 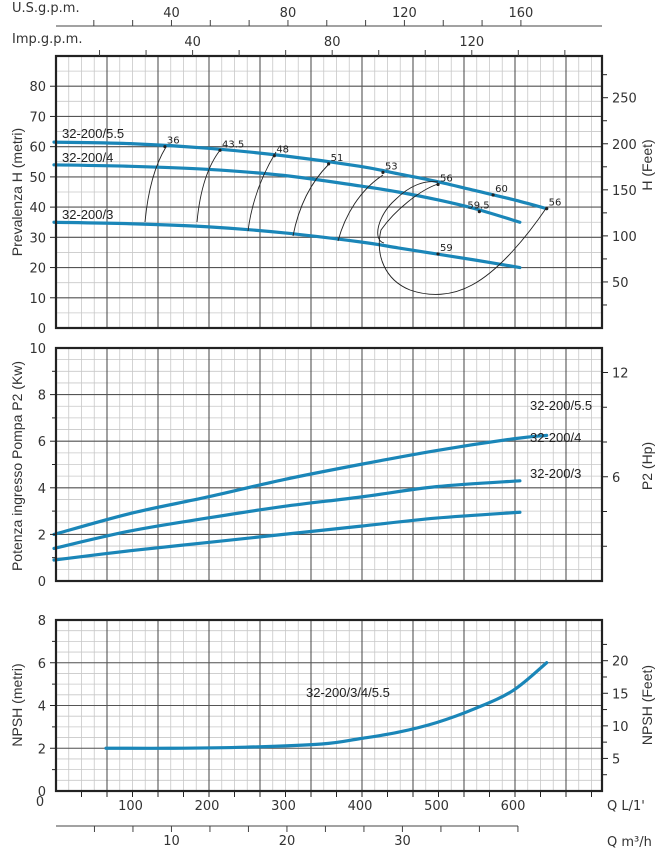 I want to click on efficiency-label: 60, so click(x=501, y=189).